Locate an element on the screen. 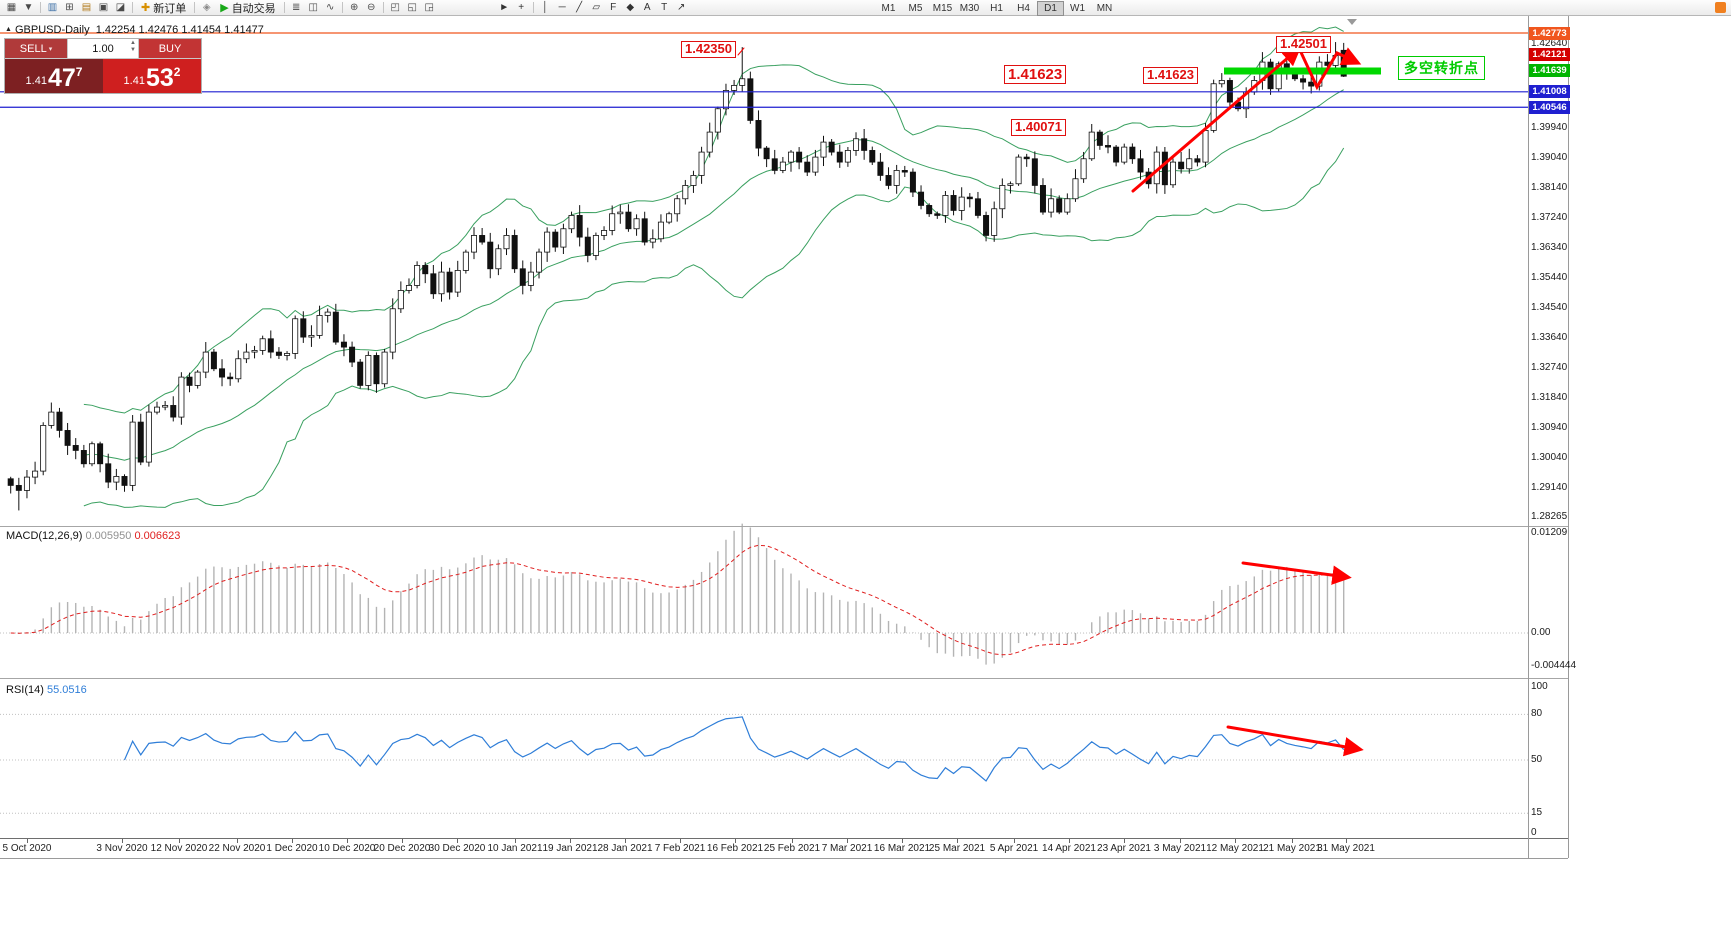 The height and width of the screenshot is (938, 1731). rsi-label: RSI(14) 55.0516 is located at coordinates (46, 690).